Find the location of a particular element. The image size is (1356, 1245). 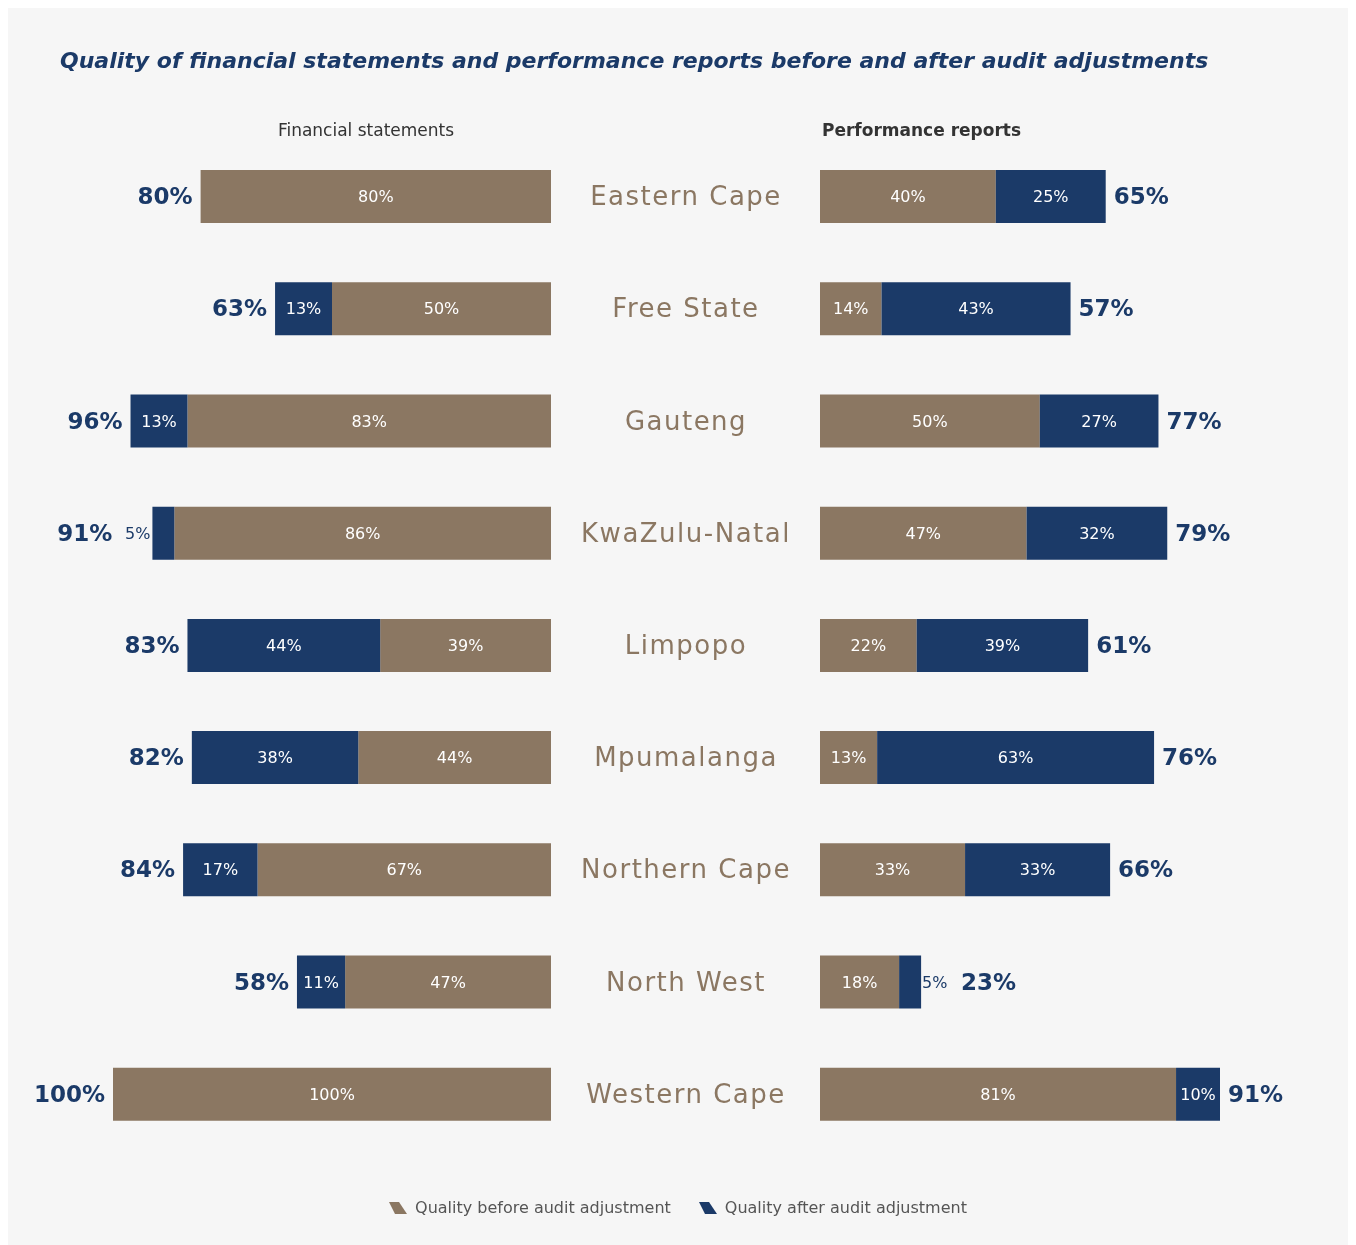

y-tick-label: Limpopo is located at coordinates (686, 645).